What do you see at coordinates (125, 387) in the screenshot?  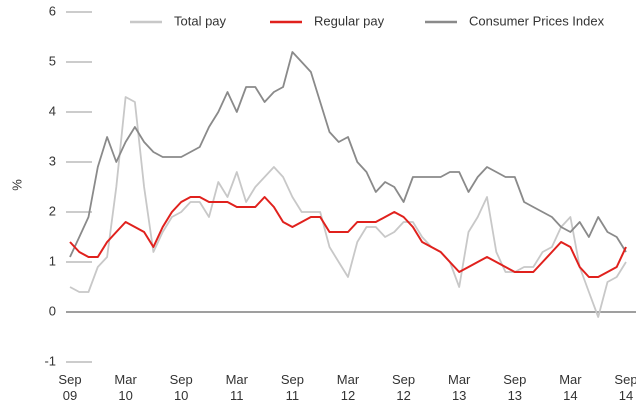 I see `x-tick-label: Mar 10` at bounding box center [125, 387].